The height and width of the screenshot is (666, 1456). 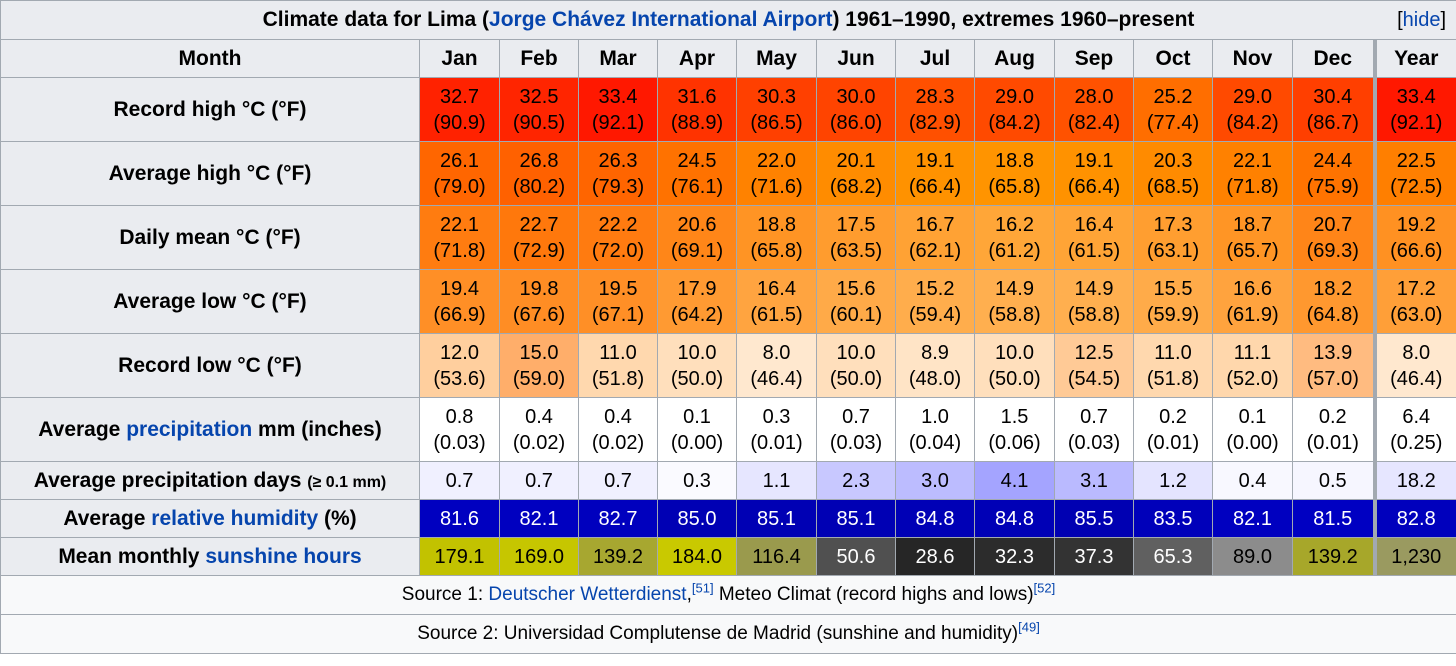 What do you see at coordinates (210, 237) in the screenshot?
I see `row-header: Daily mean °C (°F)` at bounding box center [210, 237].